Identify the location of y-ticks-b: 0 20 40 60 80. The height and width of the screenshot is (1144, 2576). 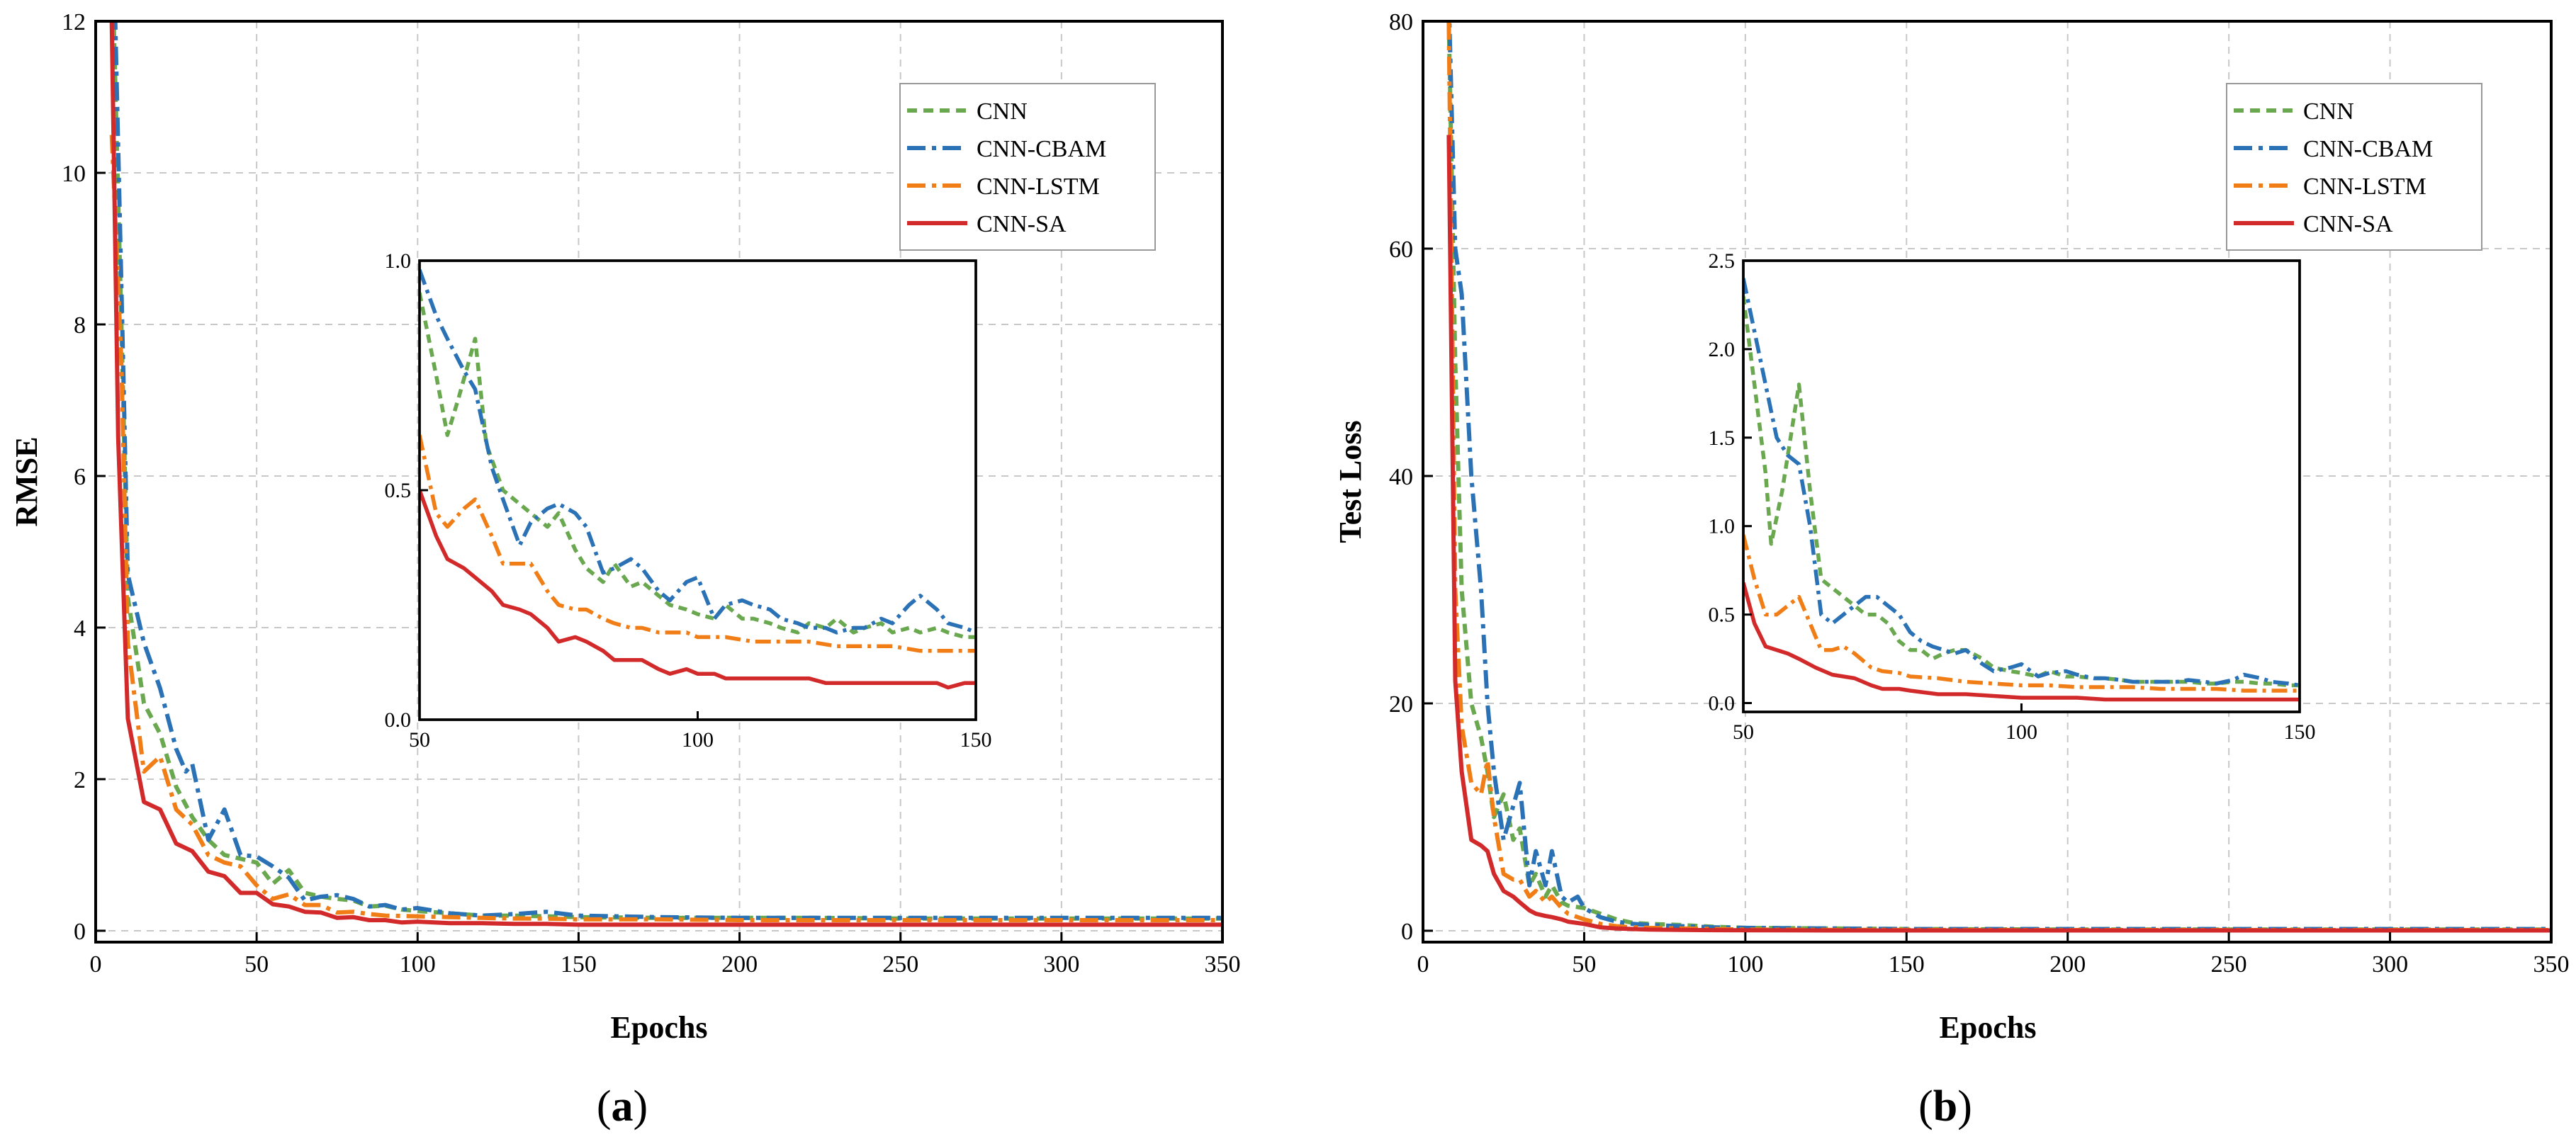
(1411, 477).